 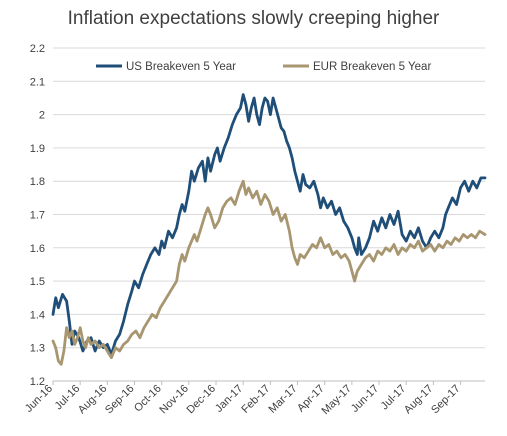 What do you see at coordinates (255, 399) in the screenshot?
I see `x-tick-label: Feb-17` at bounding box center [255, 399].